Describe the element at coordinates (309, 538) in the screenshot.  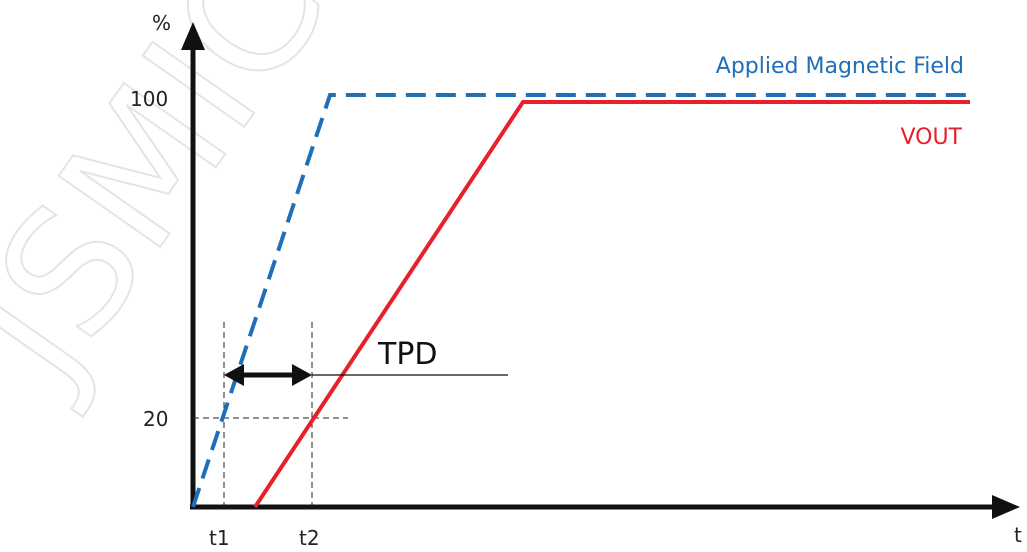
I see `x-tick-t2: t2` at that location.